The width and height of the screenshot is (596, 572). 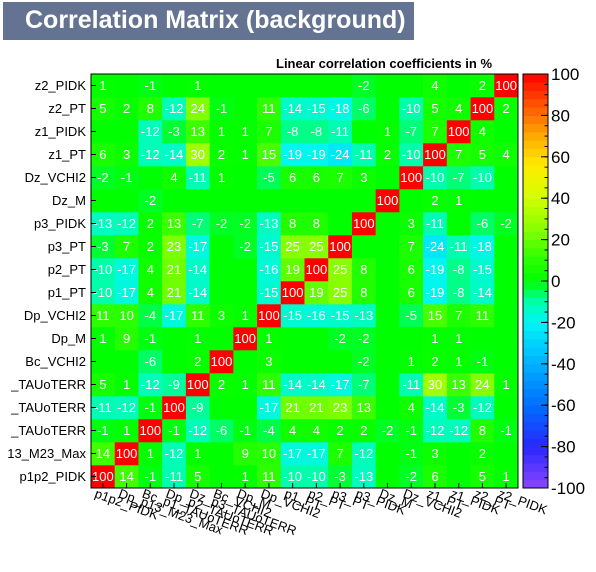 I want to click on cell-value-label: -6, so click(x=222, y=430).